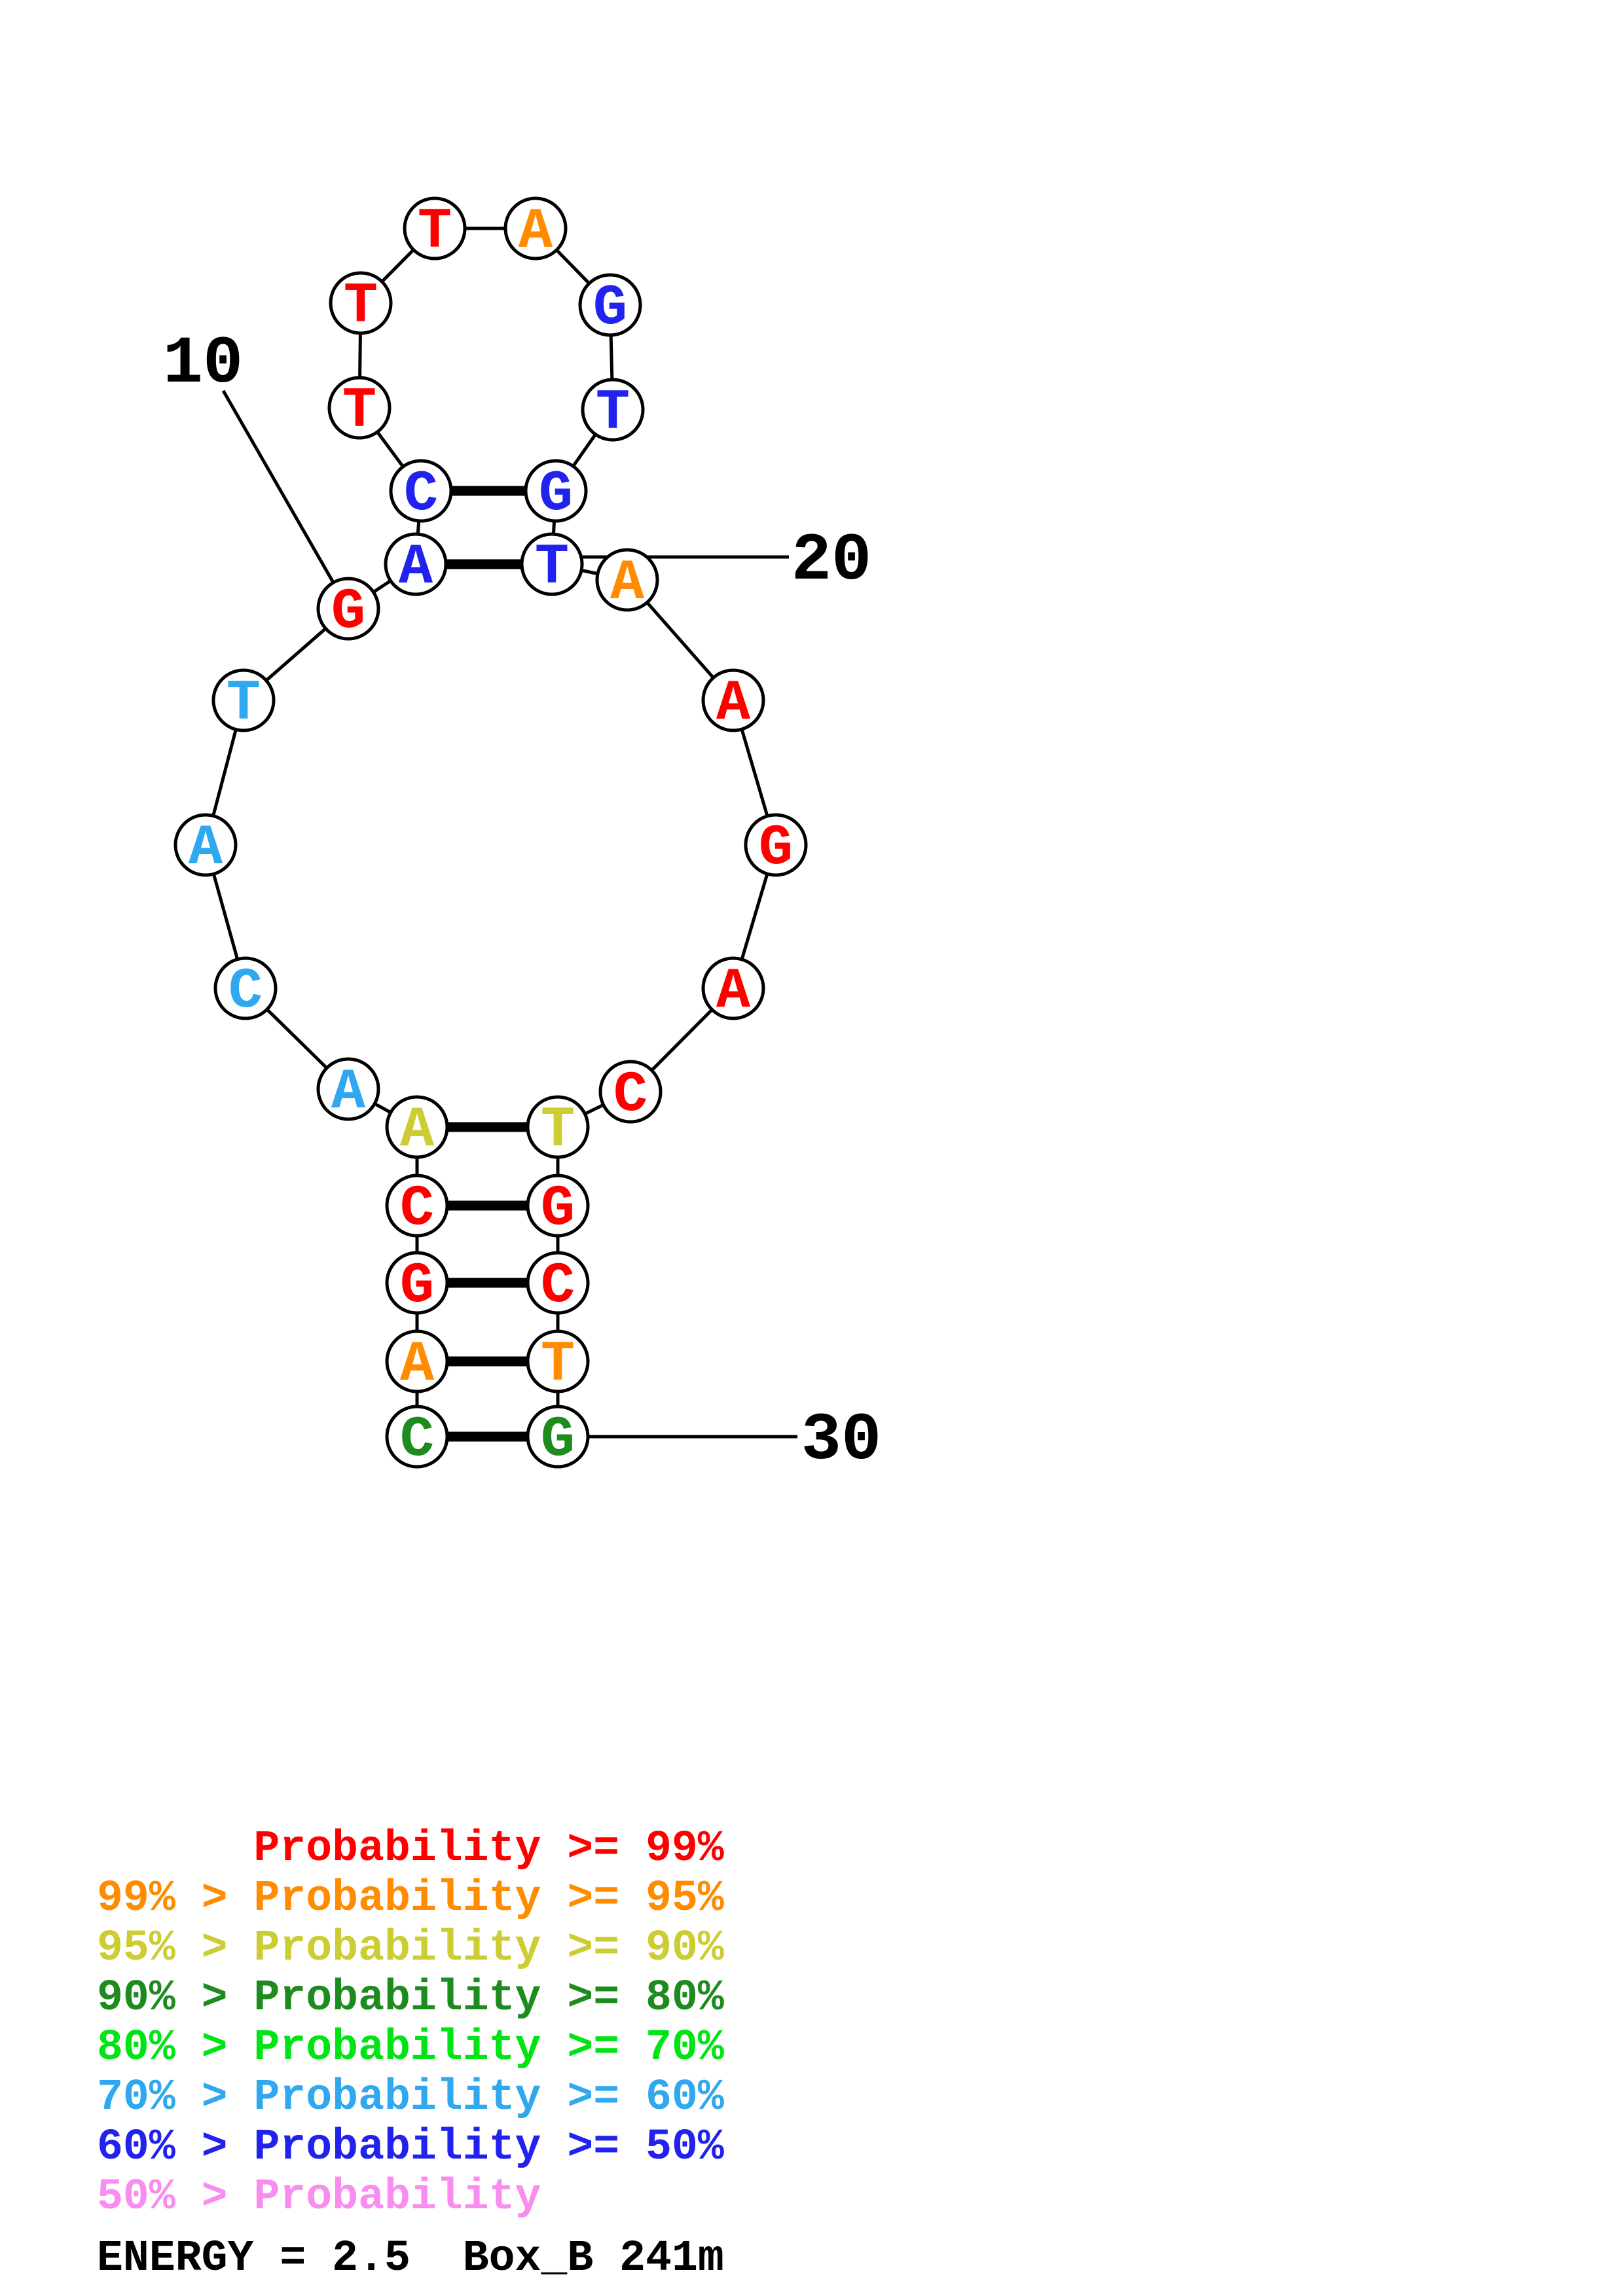 The height and width of the screenshot is (2296, 1623). What do you see at coordinates (841, 1441) in the screenshot?
I see `position-label: 30` at bounding box center [841, 1441].